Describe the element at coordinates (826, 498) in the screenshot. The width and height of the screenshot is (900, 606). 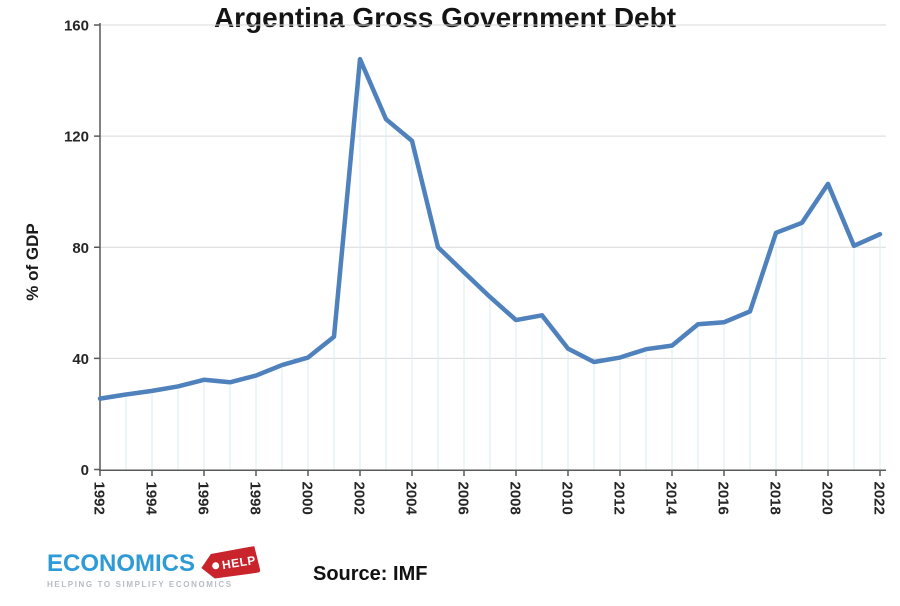
I see `x-tick-label: 2020` at that location.